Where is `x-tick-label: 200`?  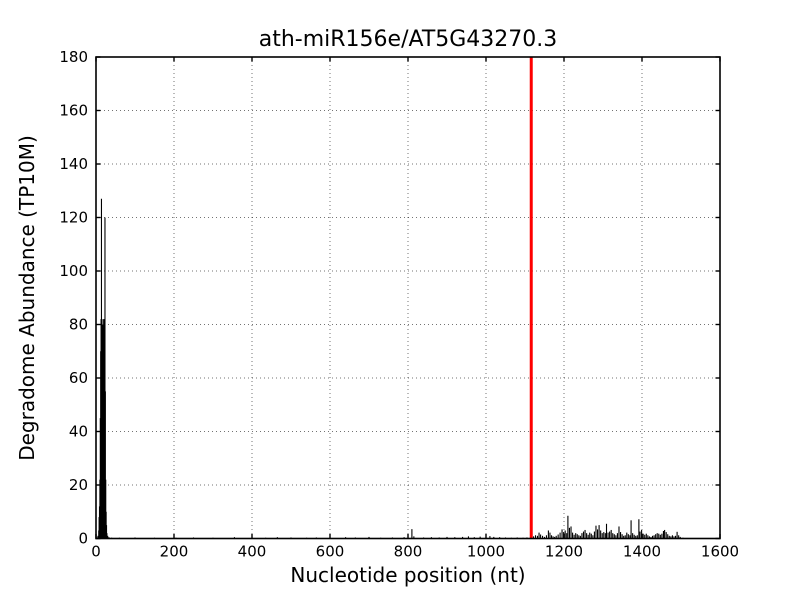
x-tick-label: 200 is located at coordinates (174, 552).